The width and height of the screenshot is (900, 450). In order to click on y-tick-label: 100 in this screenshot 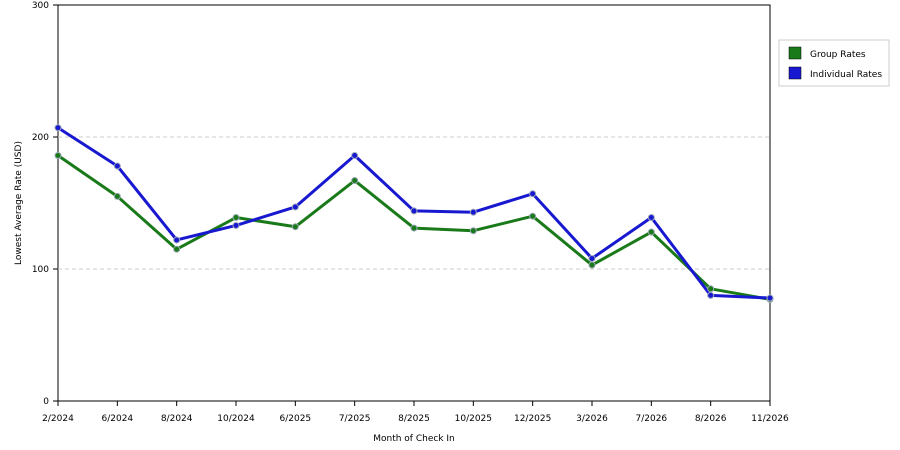, I will do `click(40, 270)`.